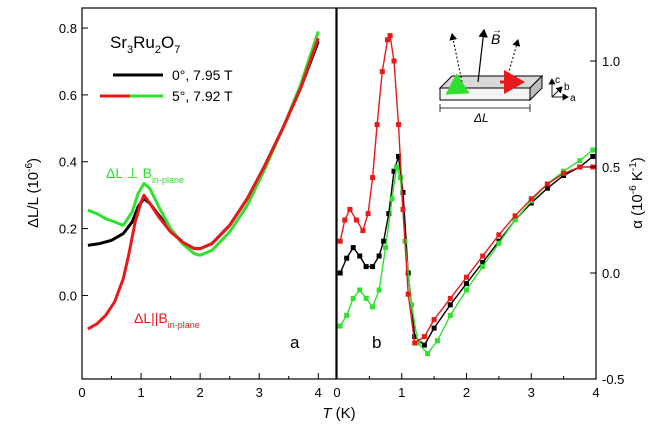 The height and width of the screenshot is (429, 657). I want to click on inset-axis-c-label: c, so click(557, 80).